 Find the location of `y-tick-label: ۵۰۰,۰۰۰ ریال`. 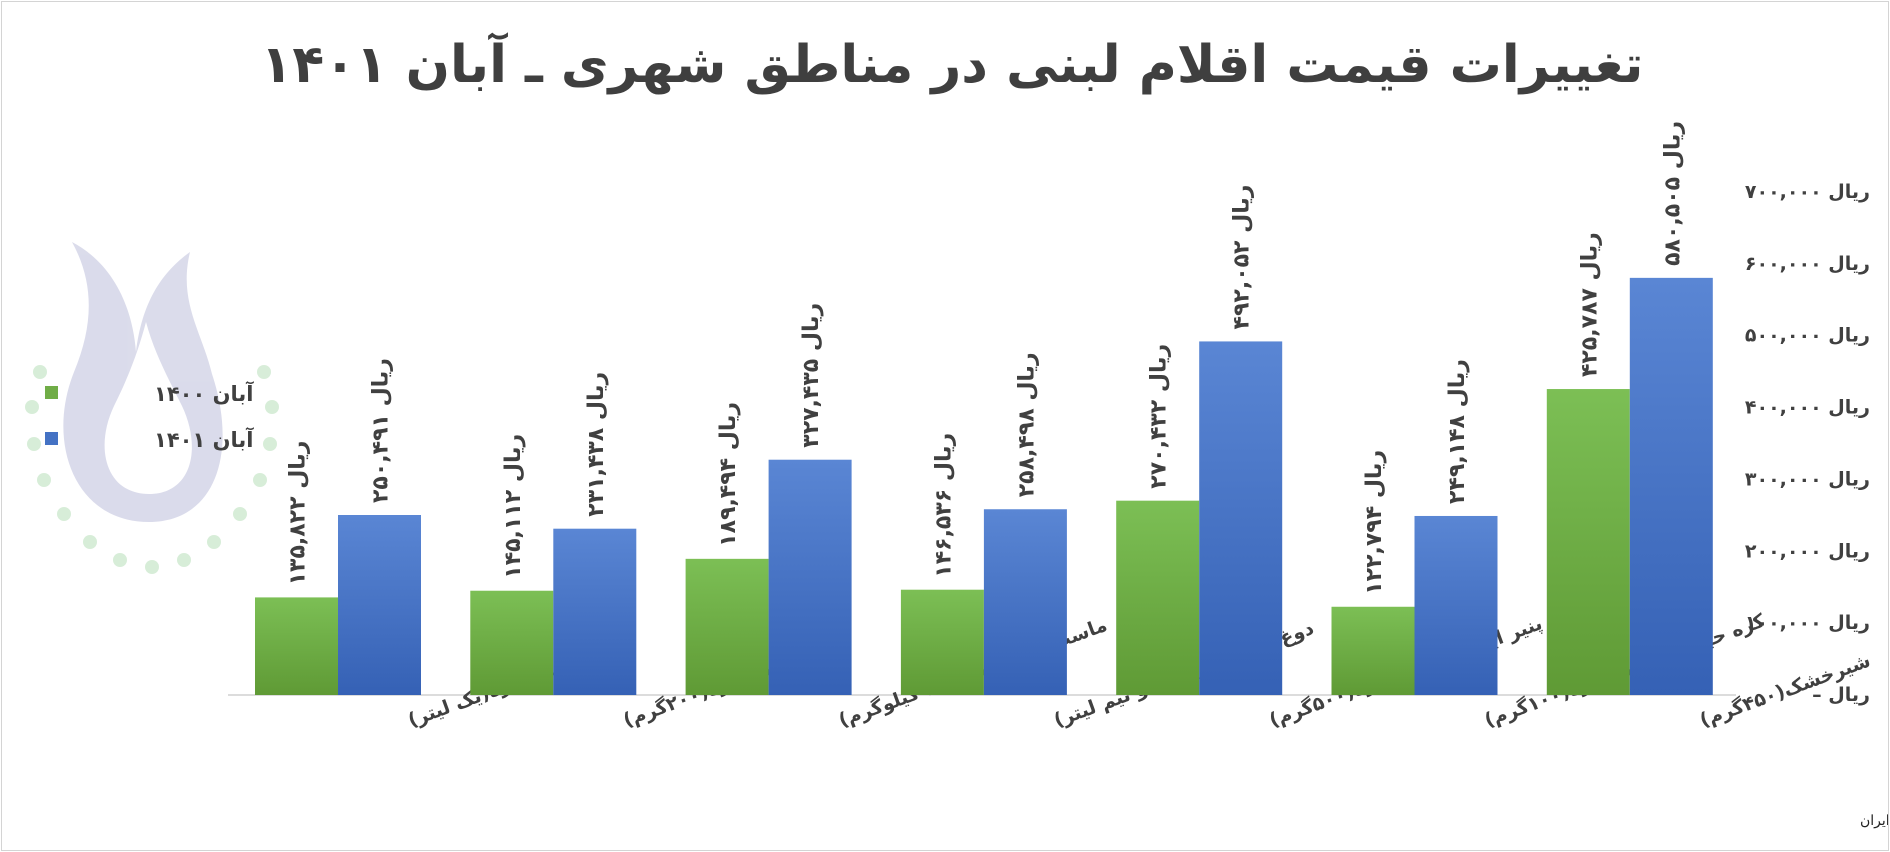

y-tick-label: ۵۰۰,۰۰۰ ریال is located at coordinates (1807, 336).